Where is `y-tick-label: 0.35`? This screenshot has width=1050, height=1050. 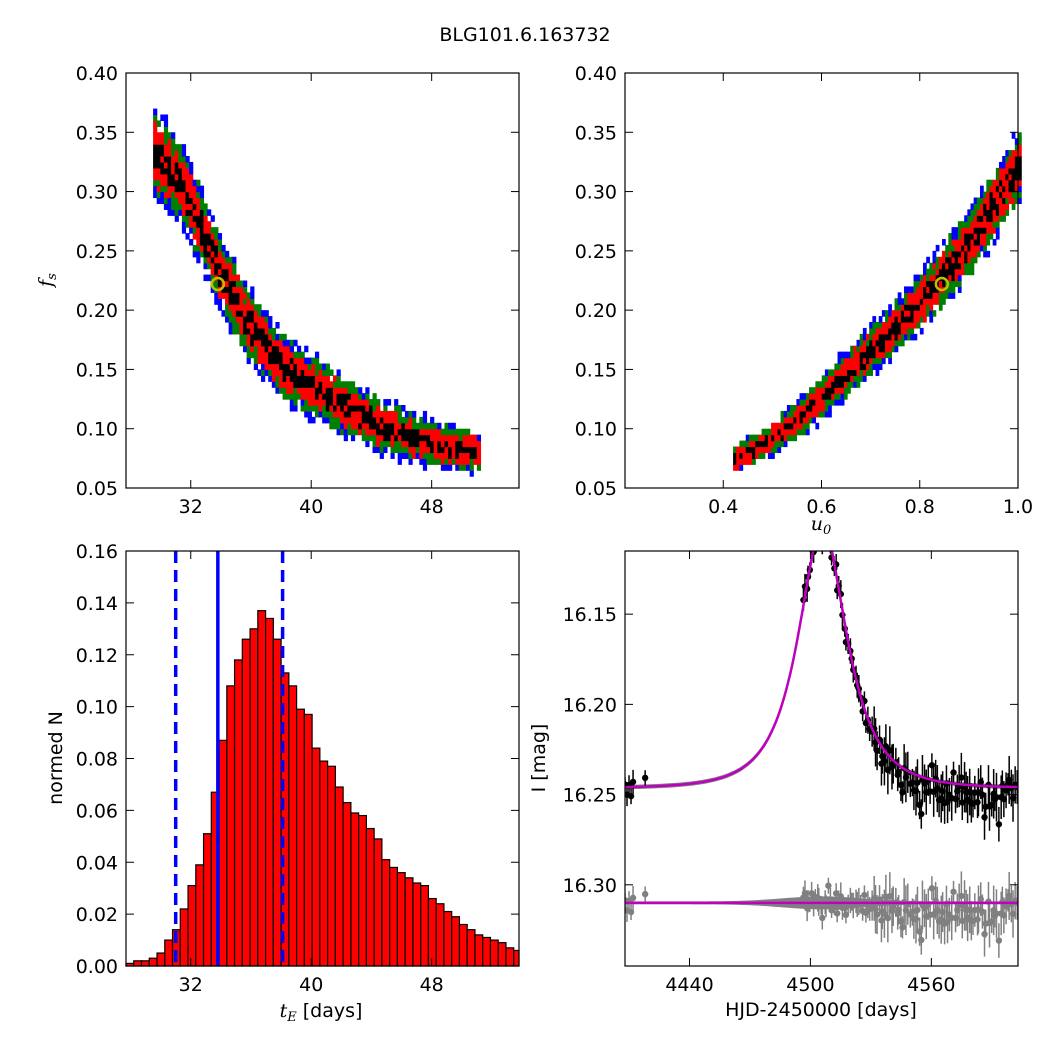
y-tick-label: 0.35 is located at coordinates (97, 133).